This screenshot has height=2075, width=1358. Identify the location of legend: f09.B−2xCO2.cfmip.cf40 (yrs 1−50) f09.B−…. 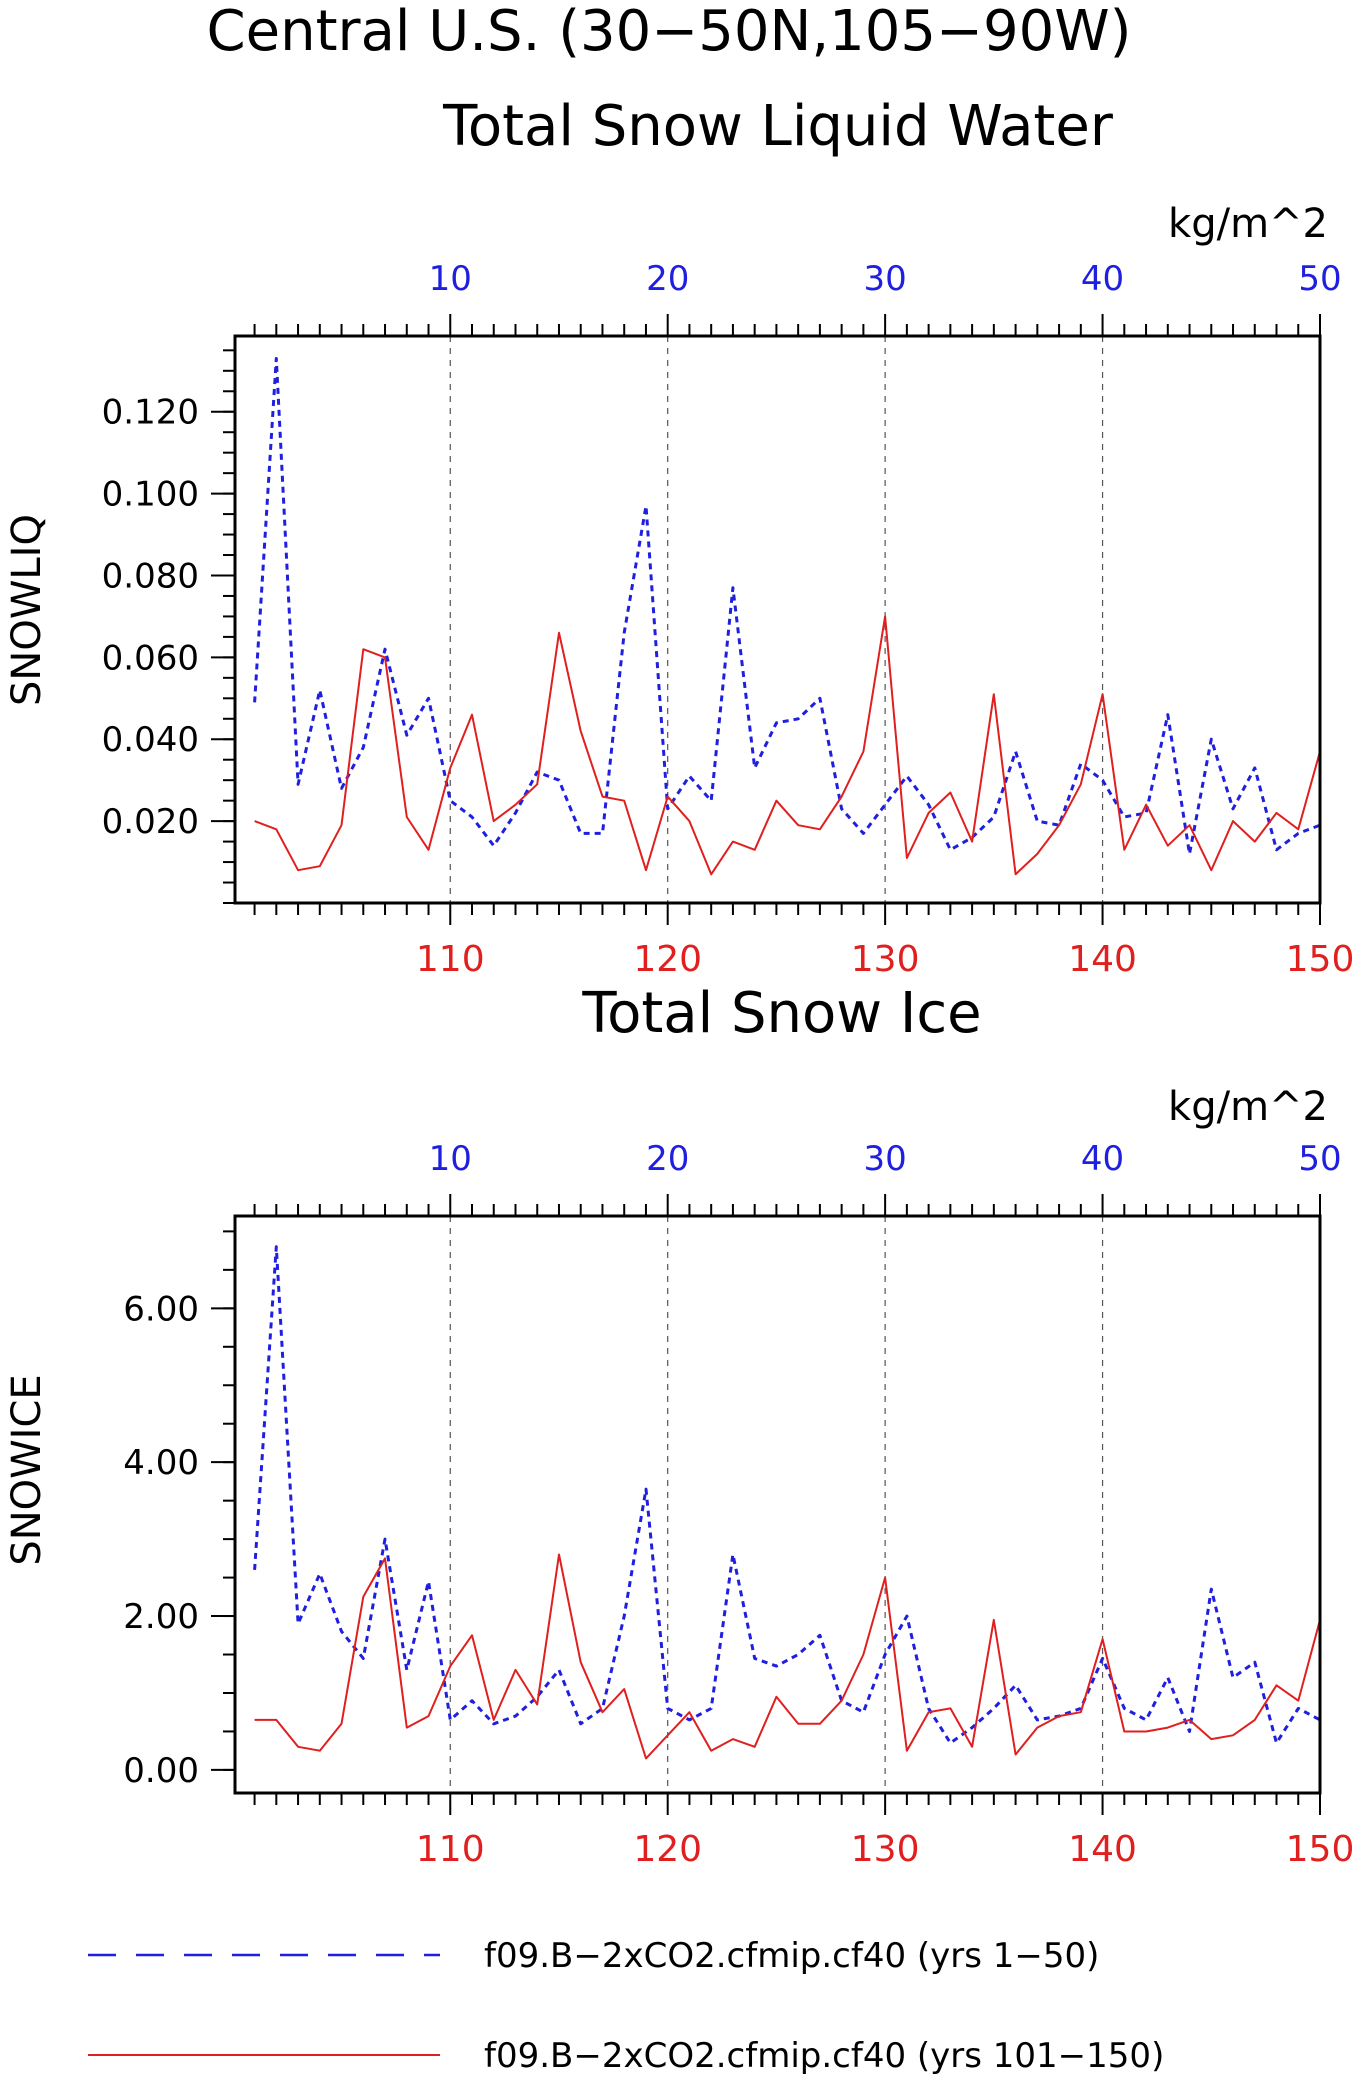
(626, 2005).